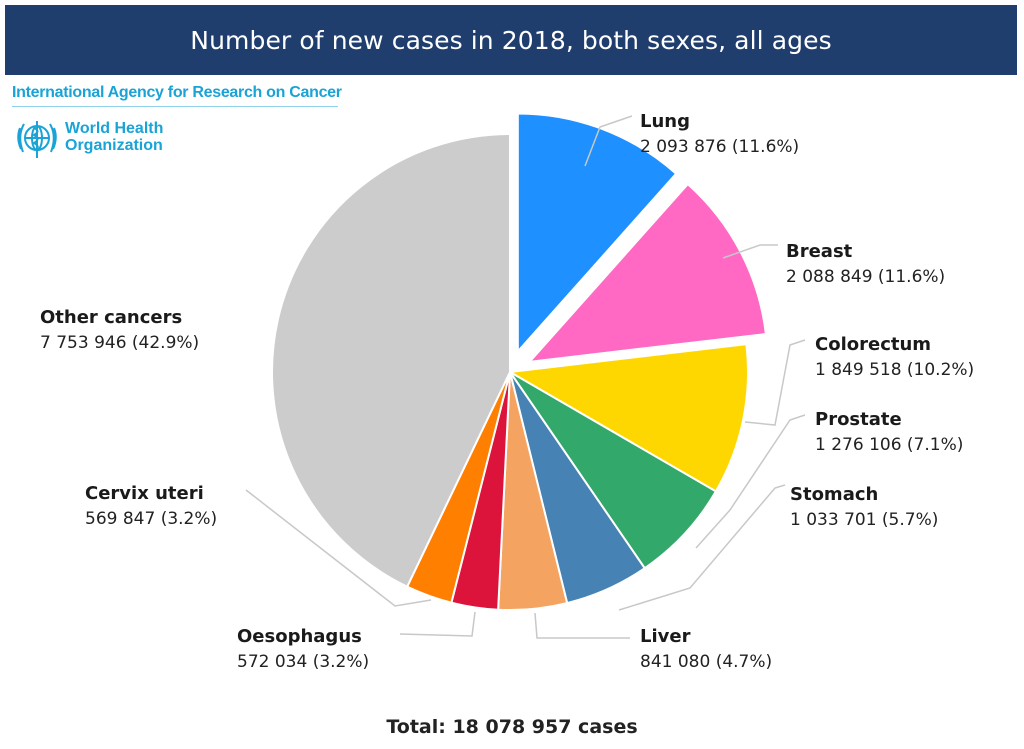 This screenshot has height=749, width=1024. Describe the element at coordinates (608, 141) in the screenshot. I see `leader-line-lung` at that location.